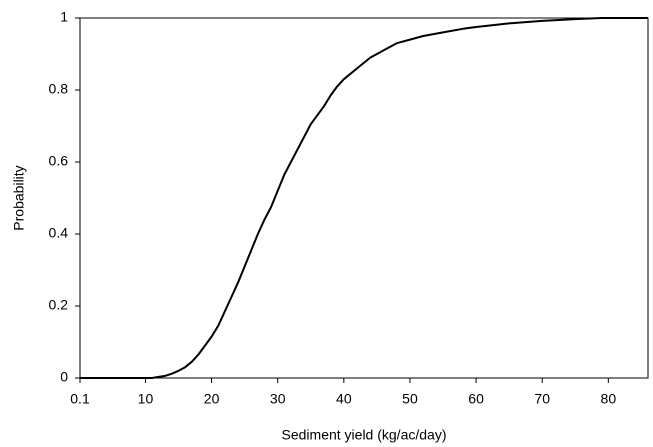  Describe the element at coordinates (344, 399) in the screenshot. I see `x-tick-label: 40` at that location.